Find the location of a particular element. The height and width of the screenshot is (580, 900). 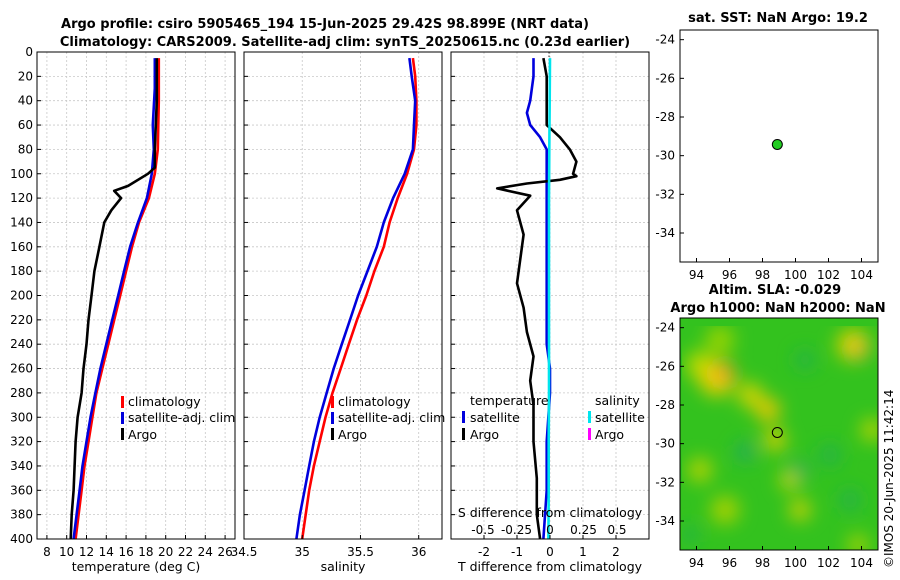

y-tick-label: -24 is located at coordinates (665, 40).